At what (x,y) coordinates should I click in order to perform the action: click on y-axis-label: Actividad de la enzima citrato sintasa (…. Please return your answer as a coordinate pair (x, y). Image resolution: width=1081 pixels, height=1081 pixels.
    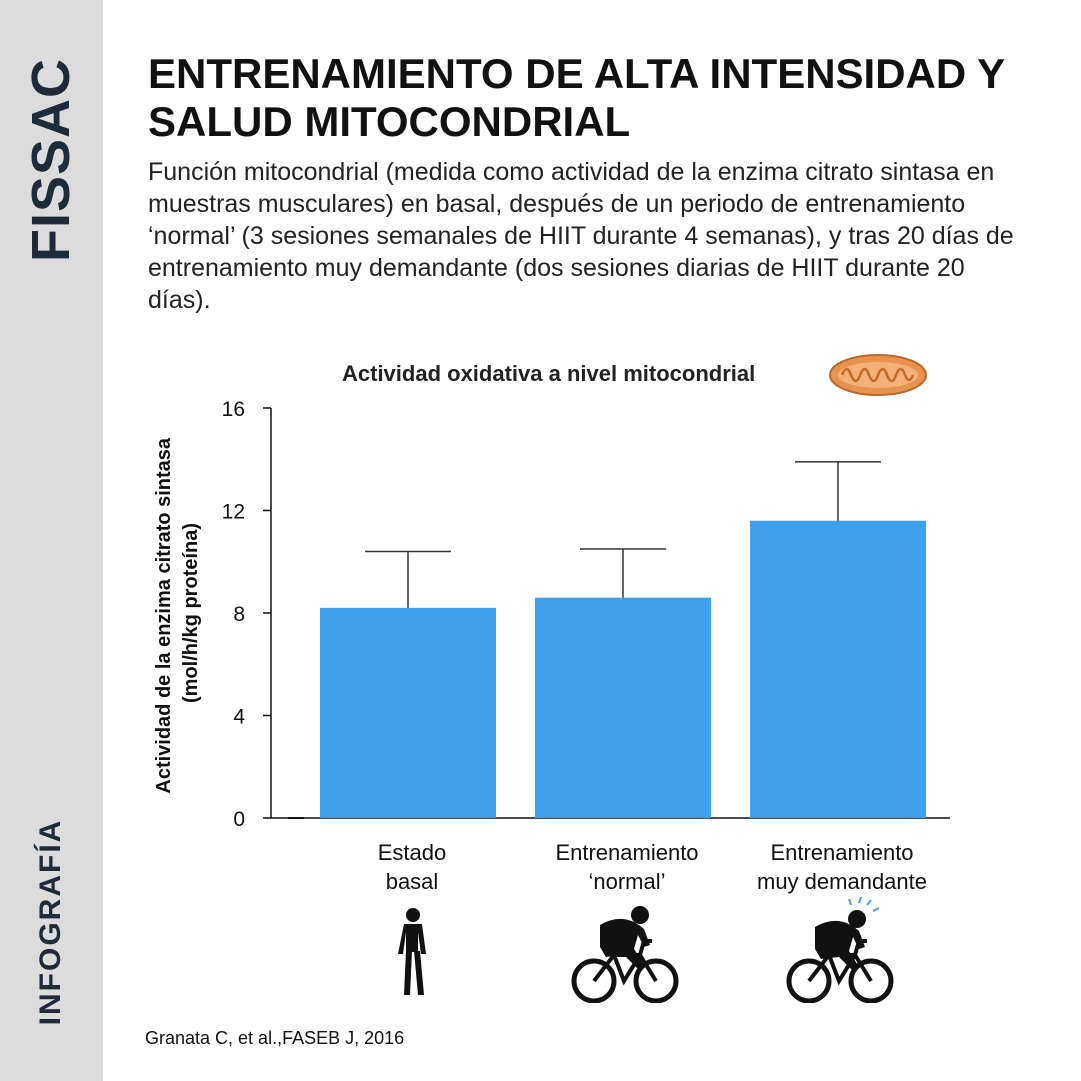
    Looking at the image, I should click on (177, 612).